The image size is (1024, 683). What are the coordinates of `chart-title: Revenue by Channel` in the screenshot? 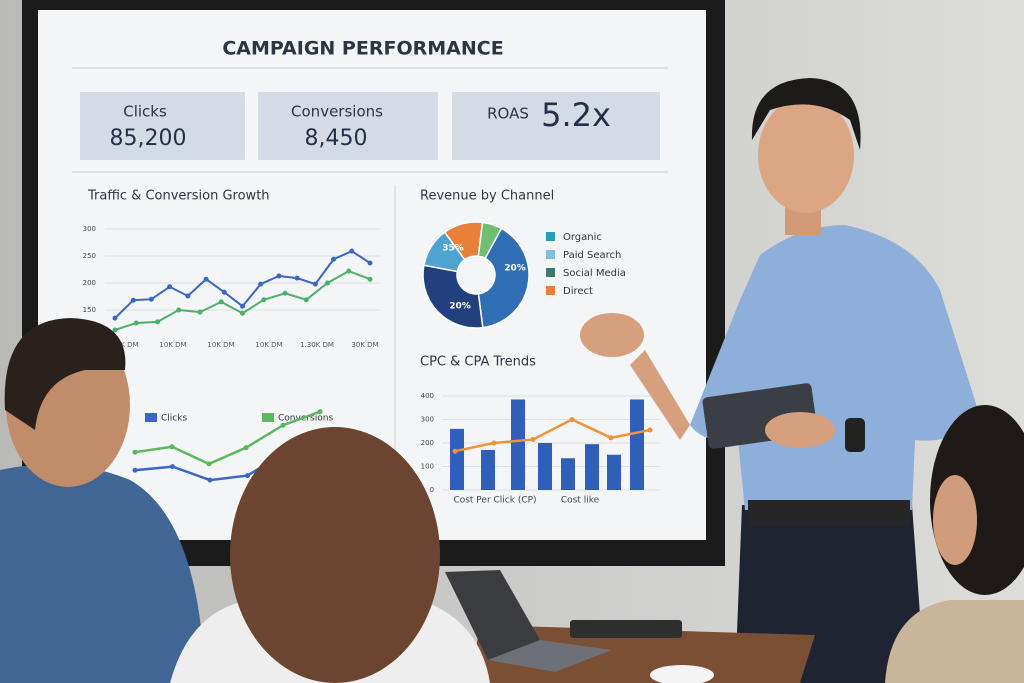 It's located at (487, 196).